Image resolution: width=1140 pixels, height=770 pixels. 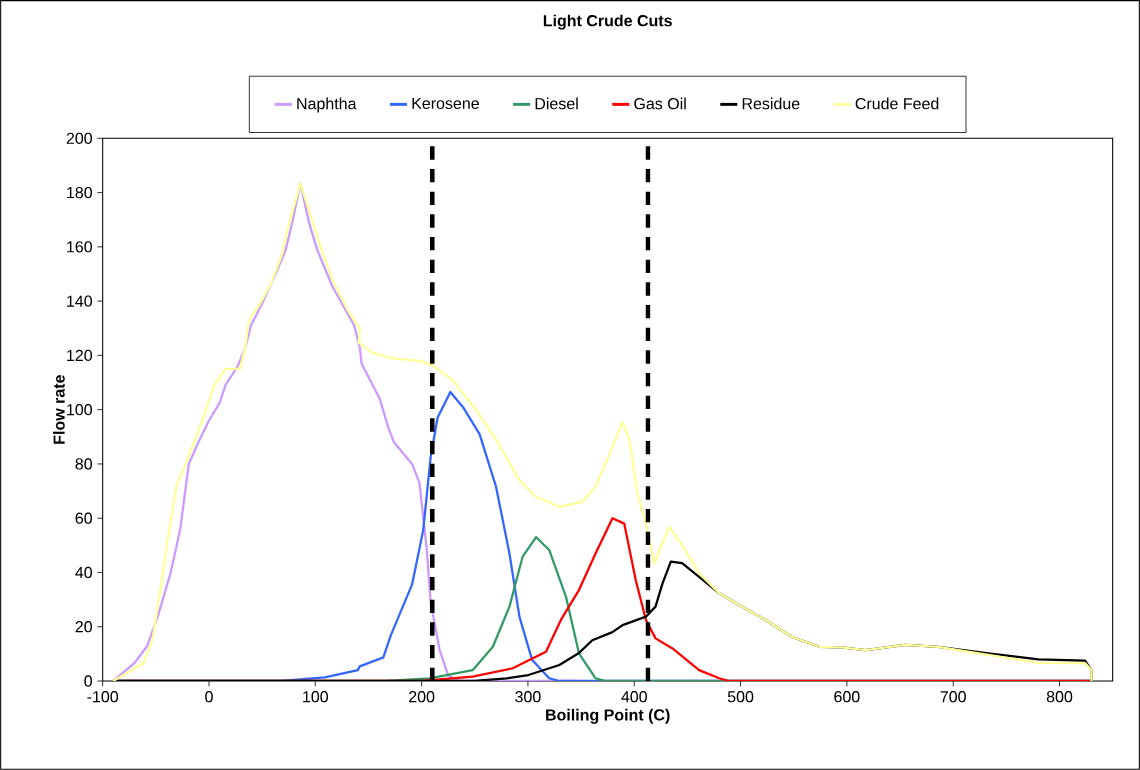 What do you see at coordinates (79, 192) in the screenshot?
I see `y-tick-label: 180` at bounding box center [79, 192].